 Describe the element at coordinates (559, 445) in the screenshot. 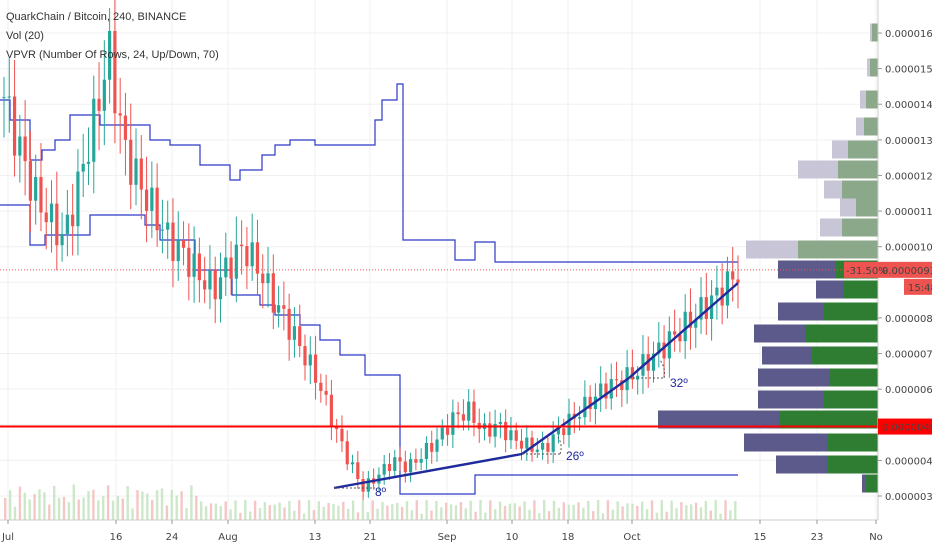

I see `angle-arc` at that location.